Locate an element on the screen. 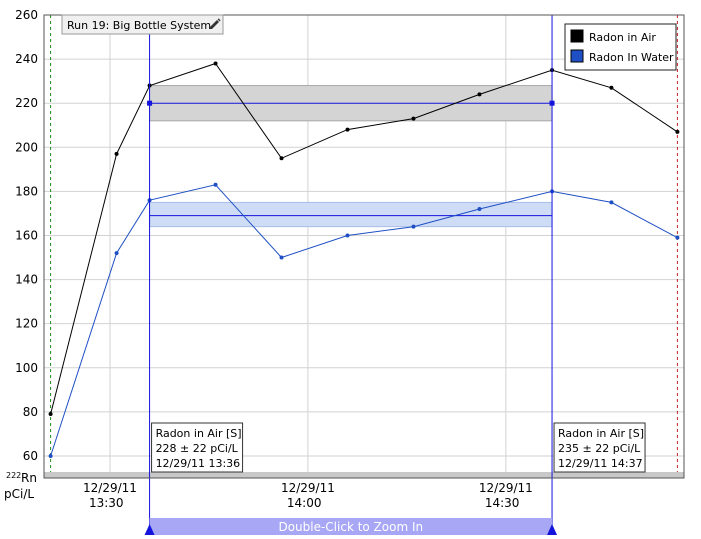 This screenshot has width=701, height=539. y-tick-label: 80 is located at coordinates (30, 412).